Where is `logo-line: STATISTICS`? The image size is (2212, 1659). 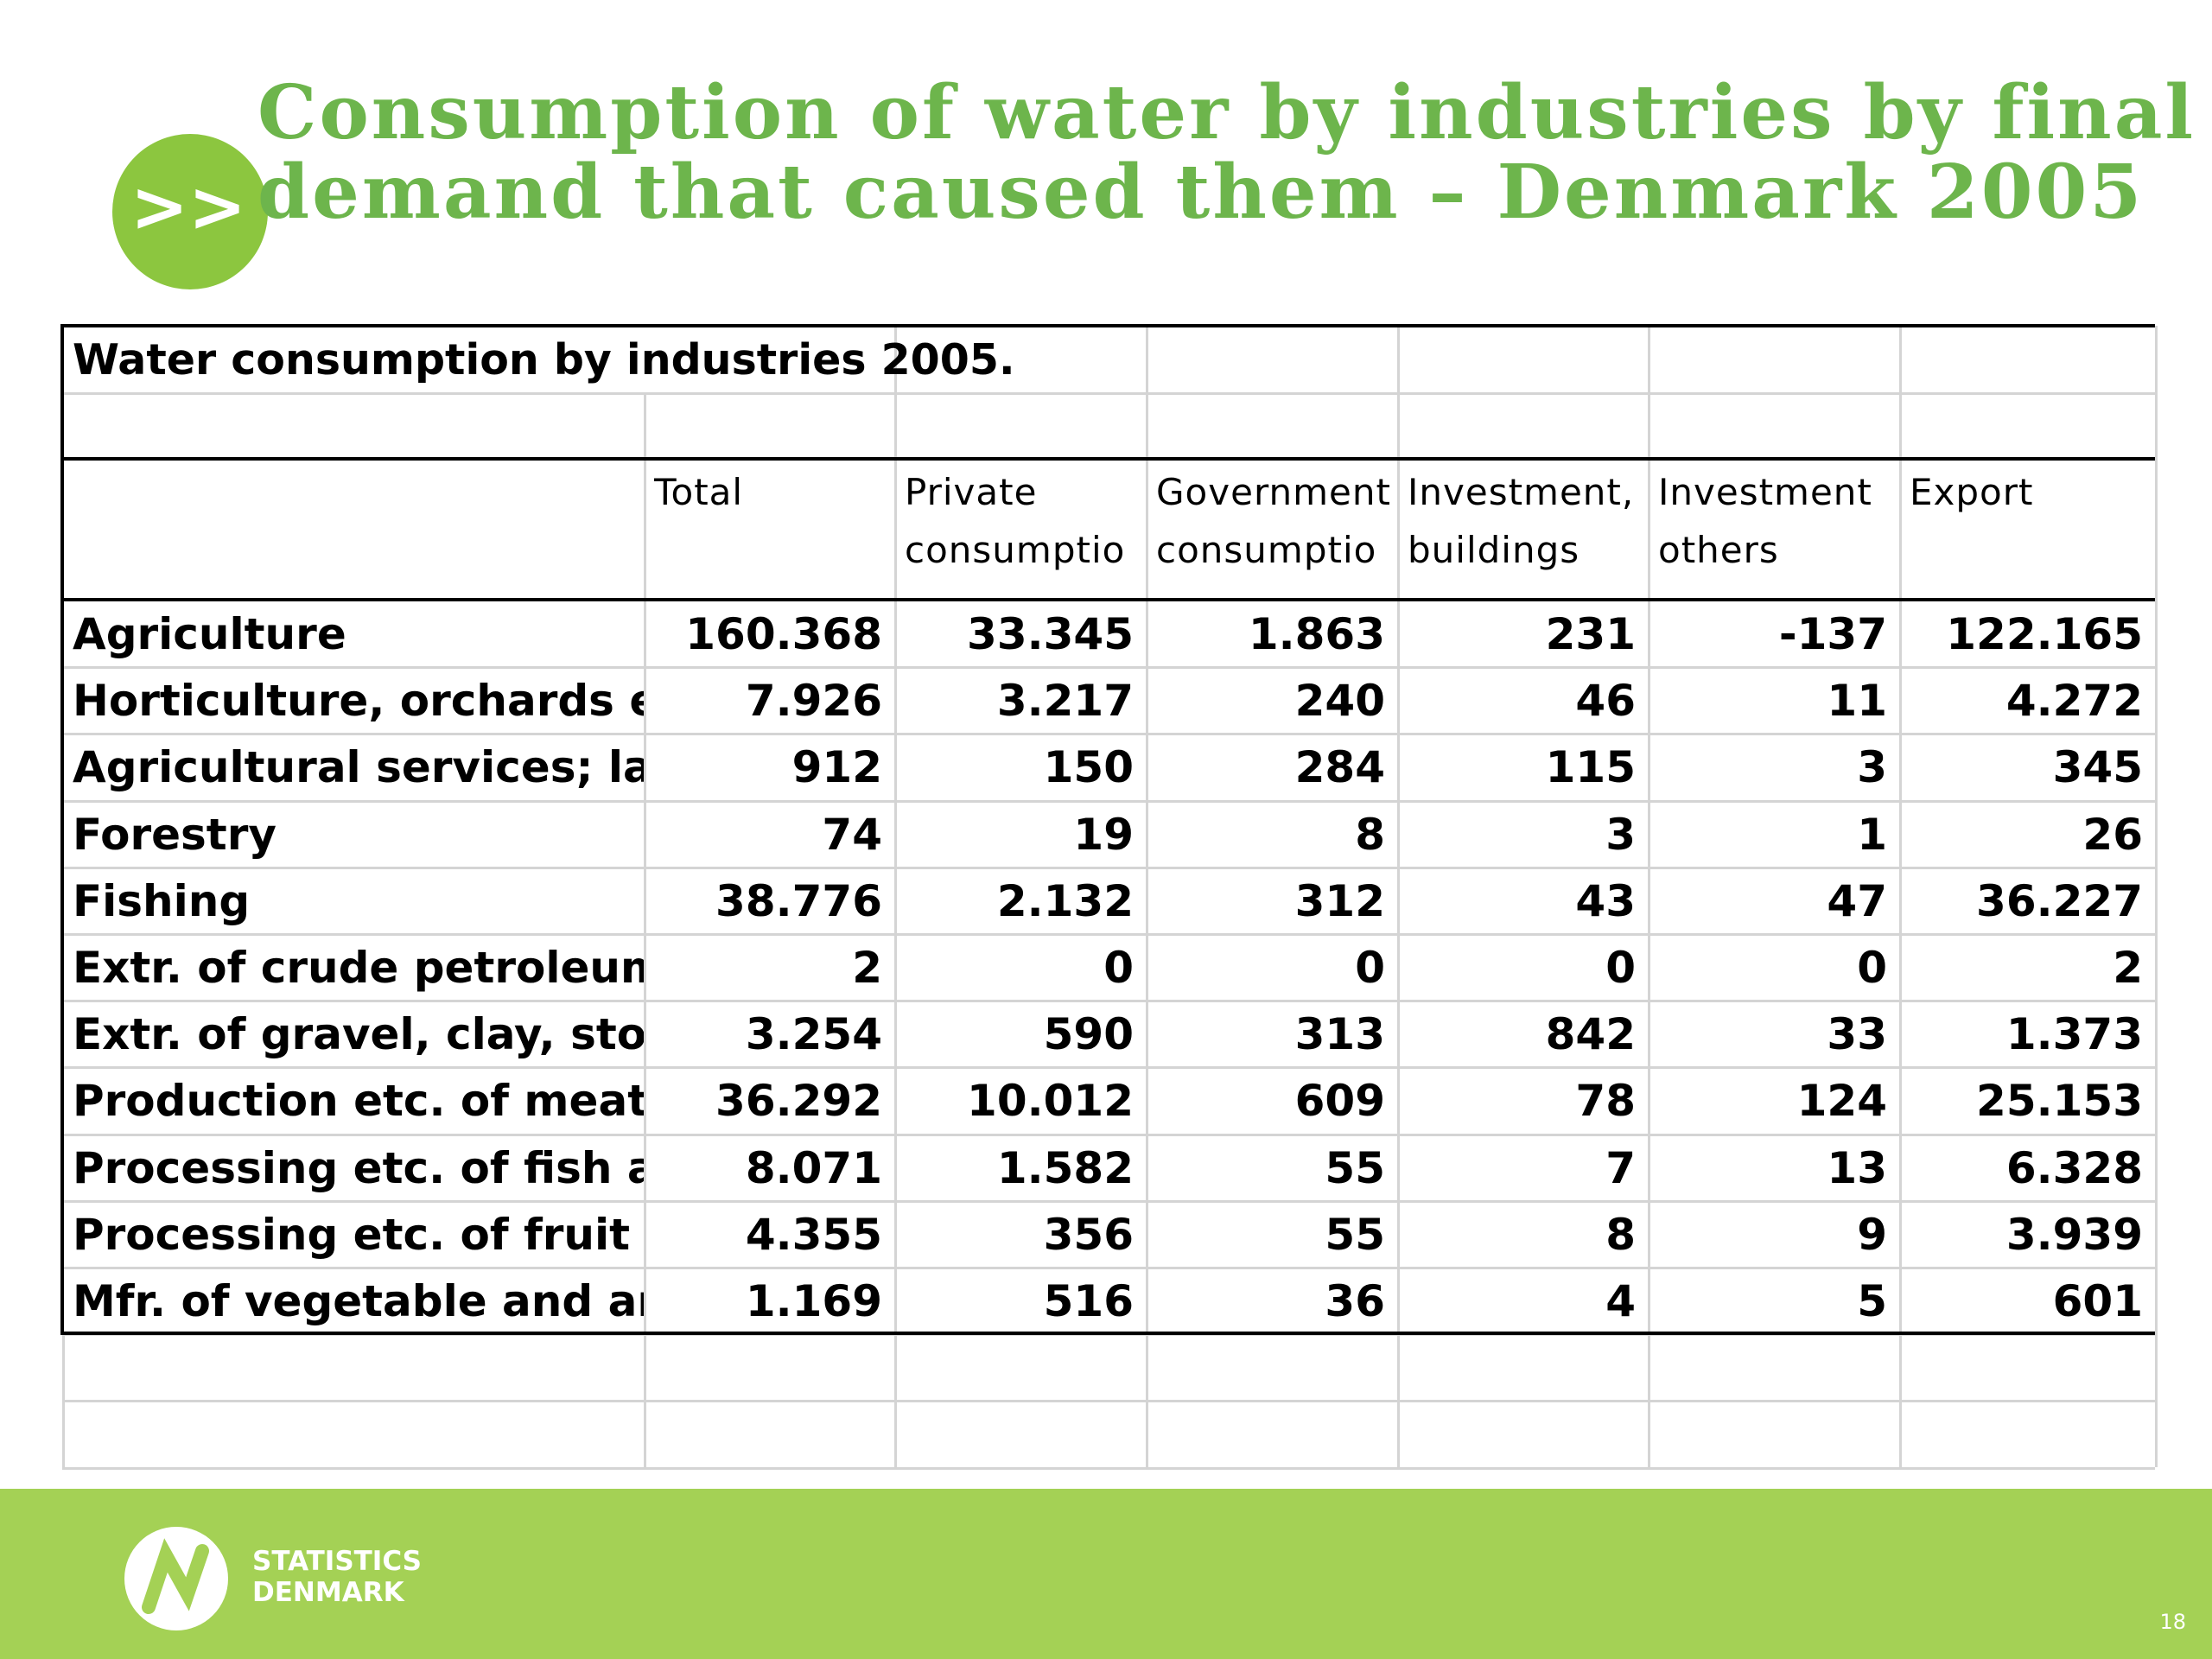
logo-line: STATISTICS is located at coordinates (337, 1561).